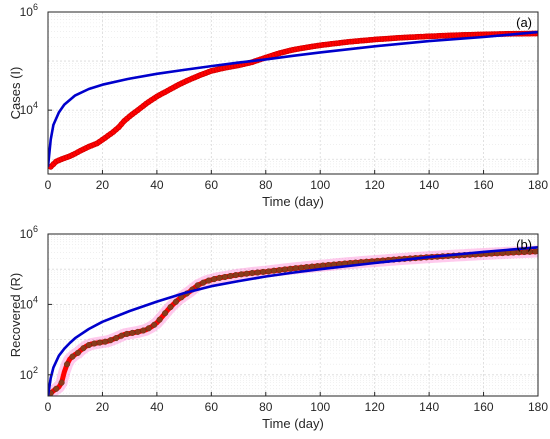 Image resolution: width=550 pixels, height=439 pixels. Describe the element at coordinates (15, 93) in the screenshot. I see `panel-a-ylabel: Cases (I)` at that location.